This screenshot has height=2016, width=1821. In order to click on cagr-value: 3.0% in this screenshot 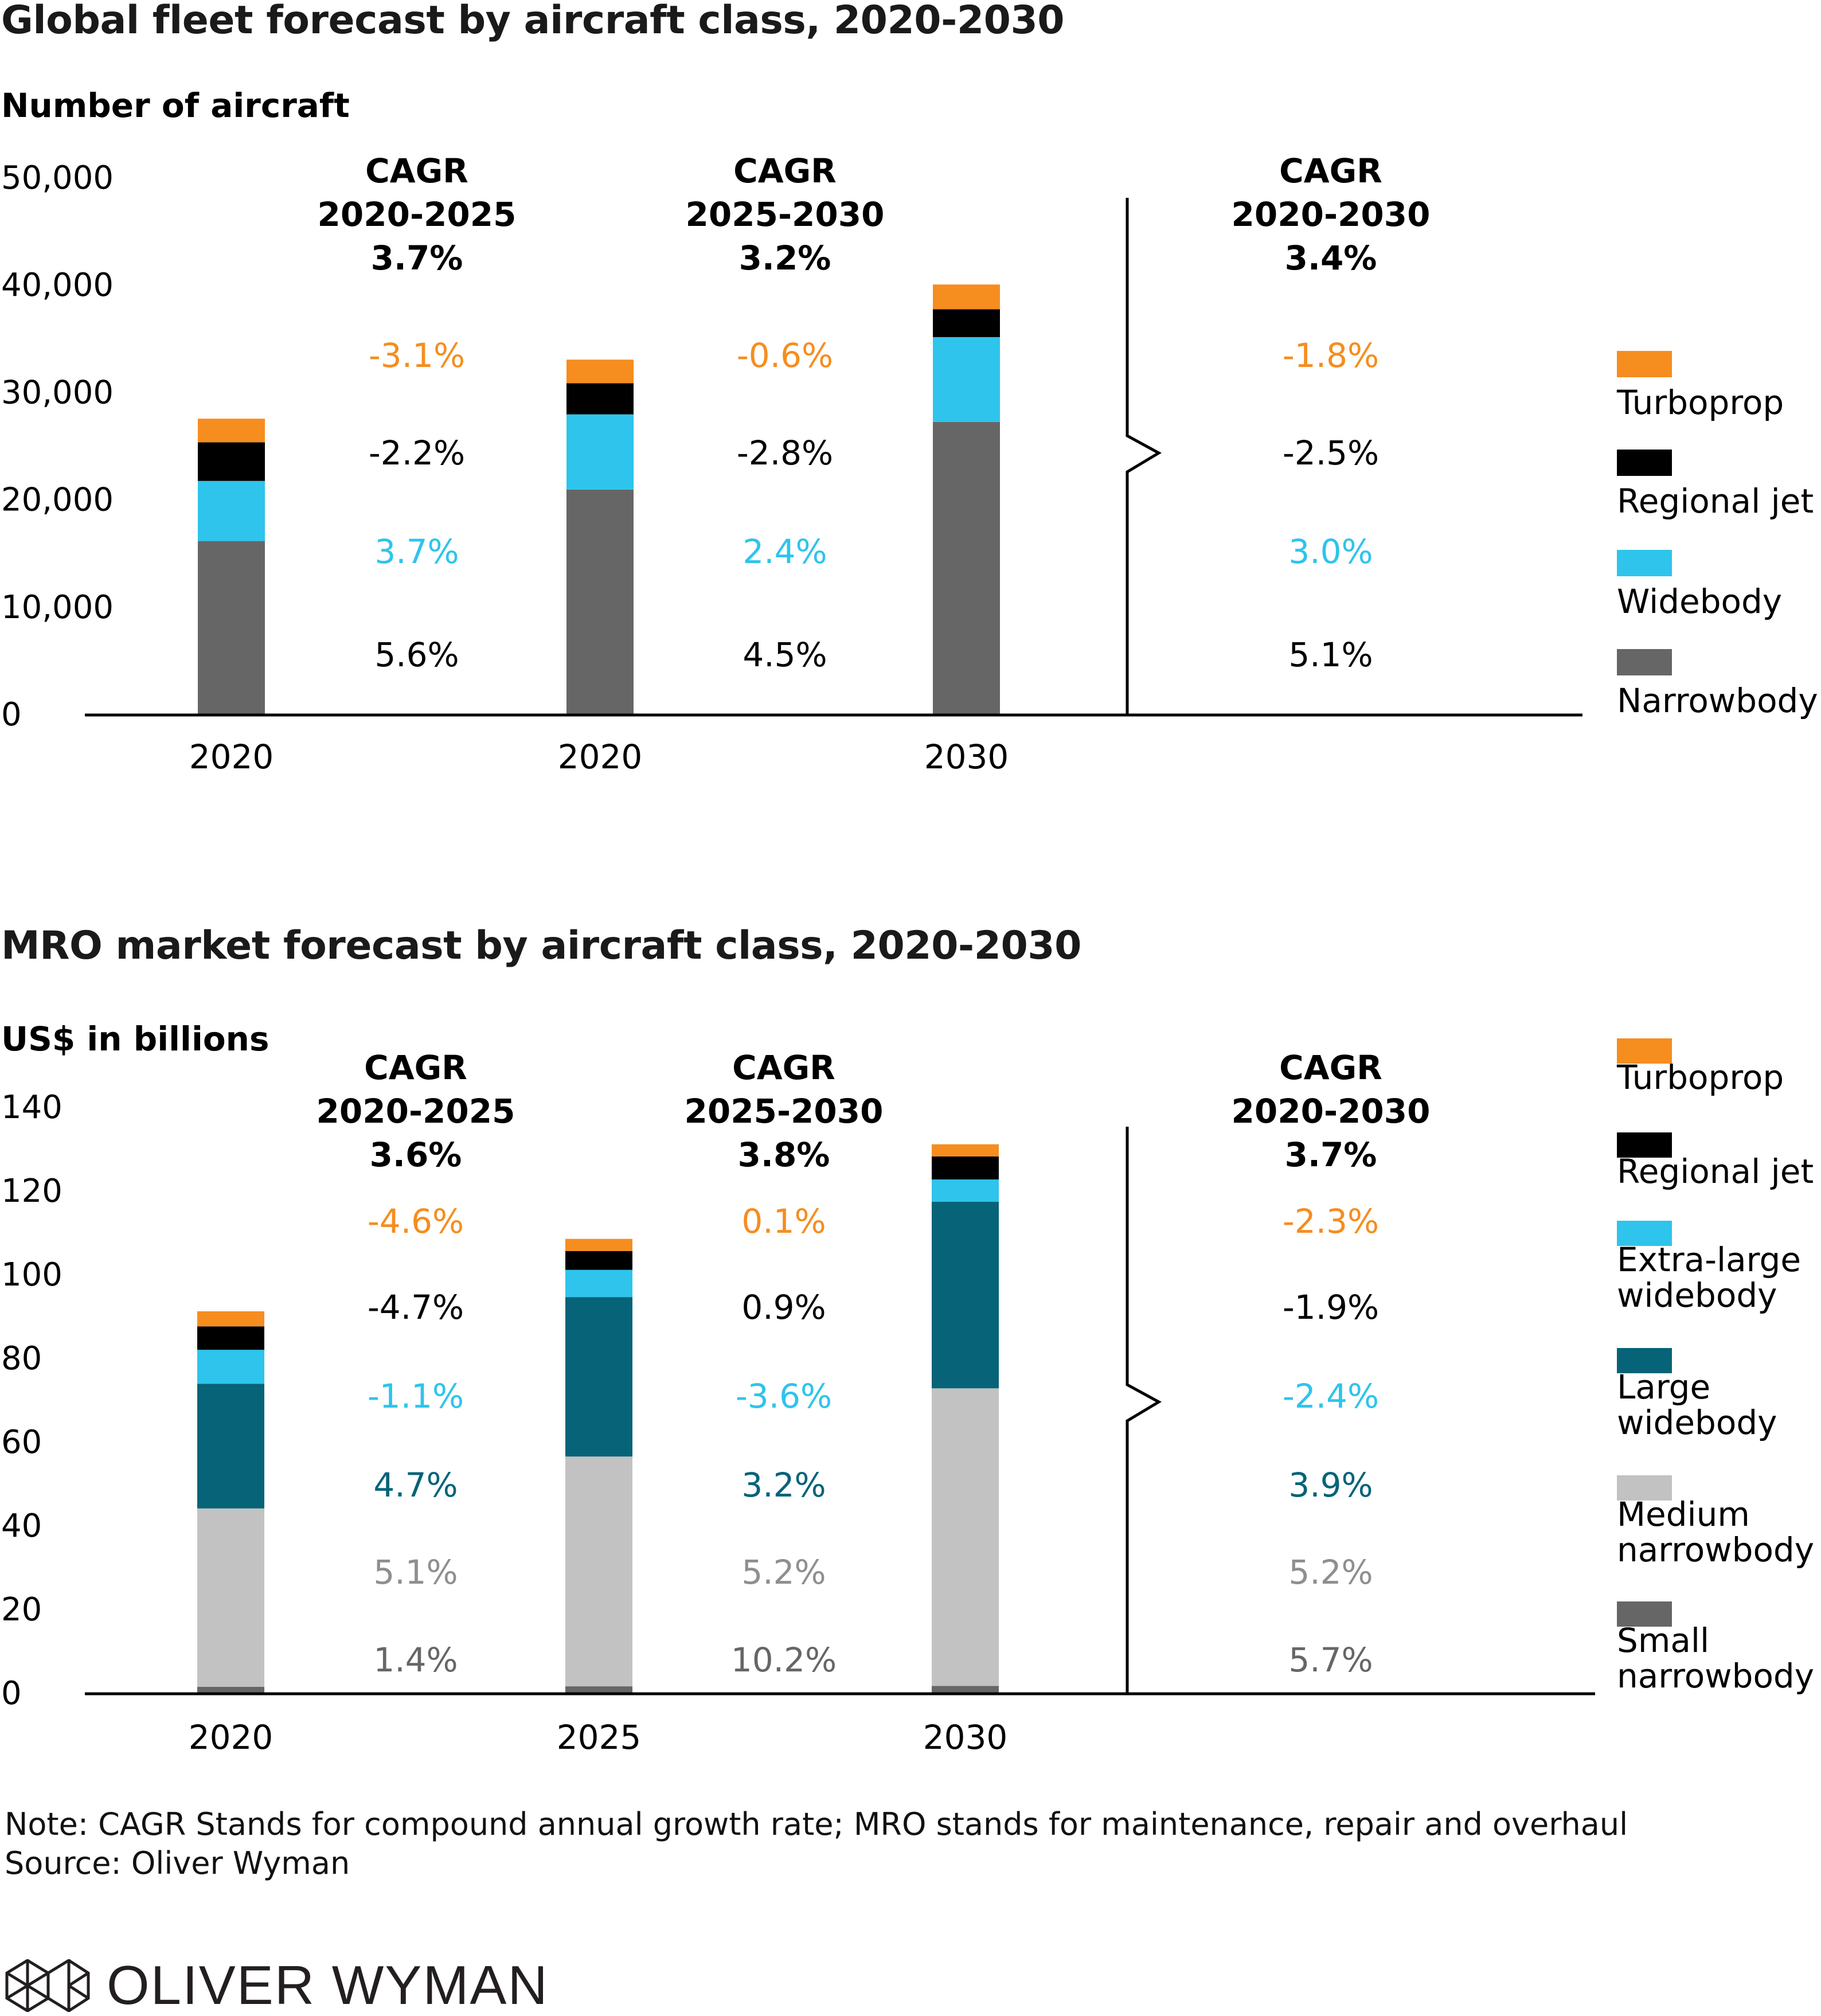, I will do `click(1331, 551)`.